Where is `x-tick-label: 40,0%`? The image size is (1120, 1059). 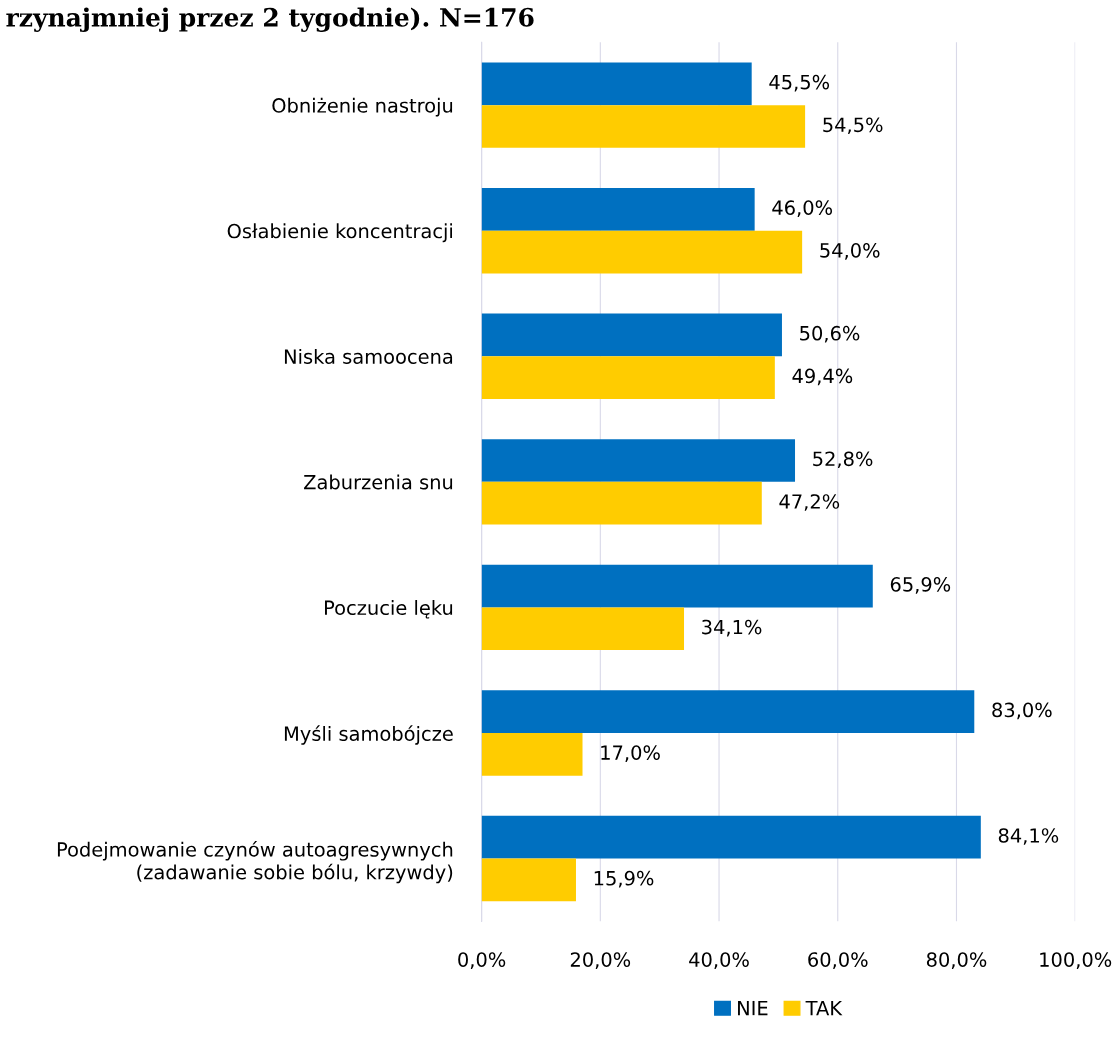
x-tick-label: 40,0% is located at coordinates (719, 960).